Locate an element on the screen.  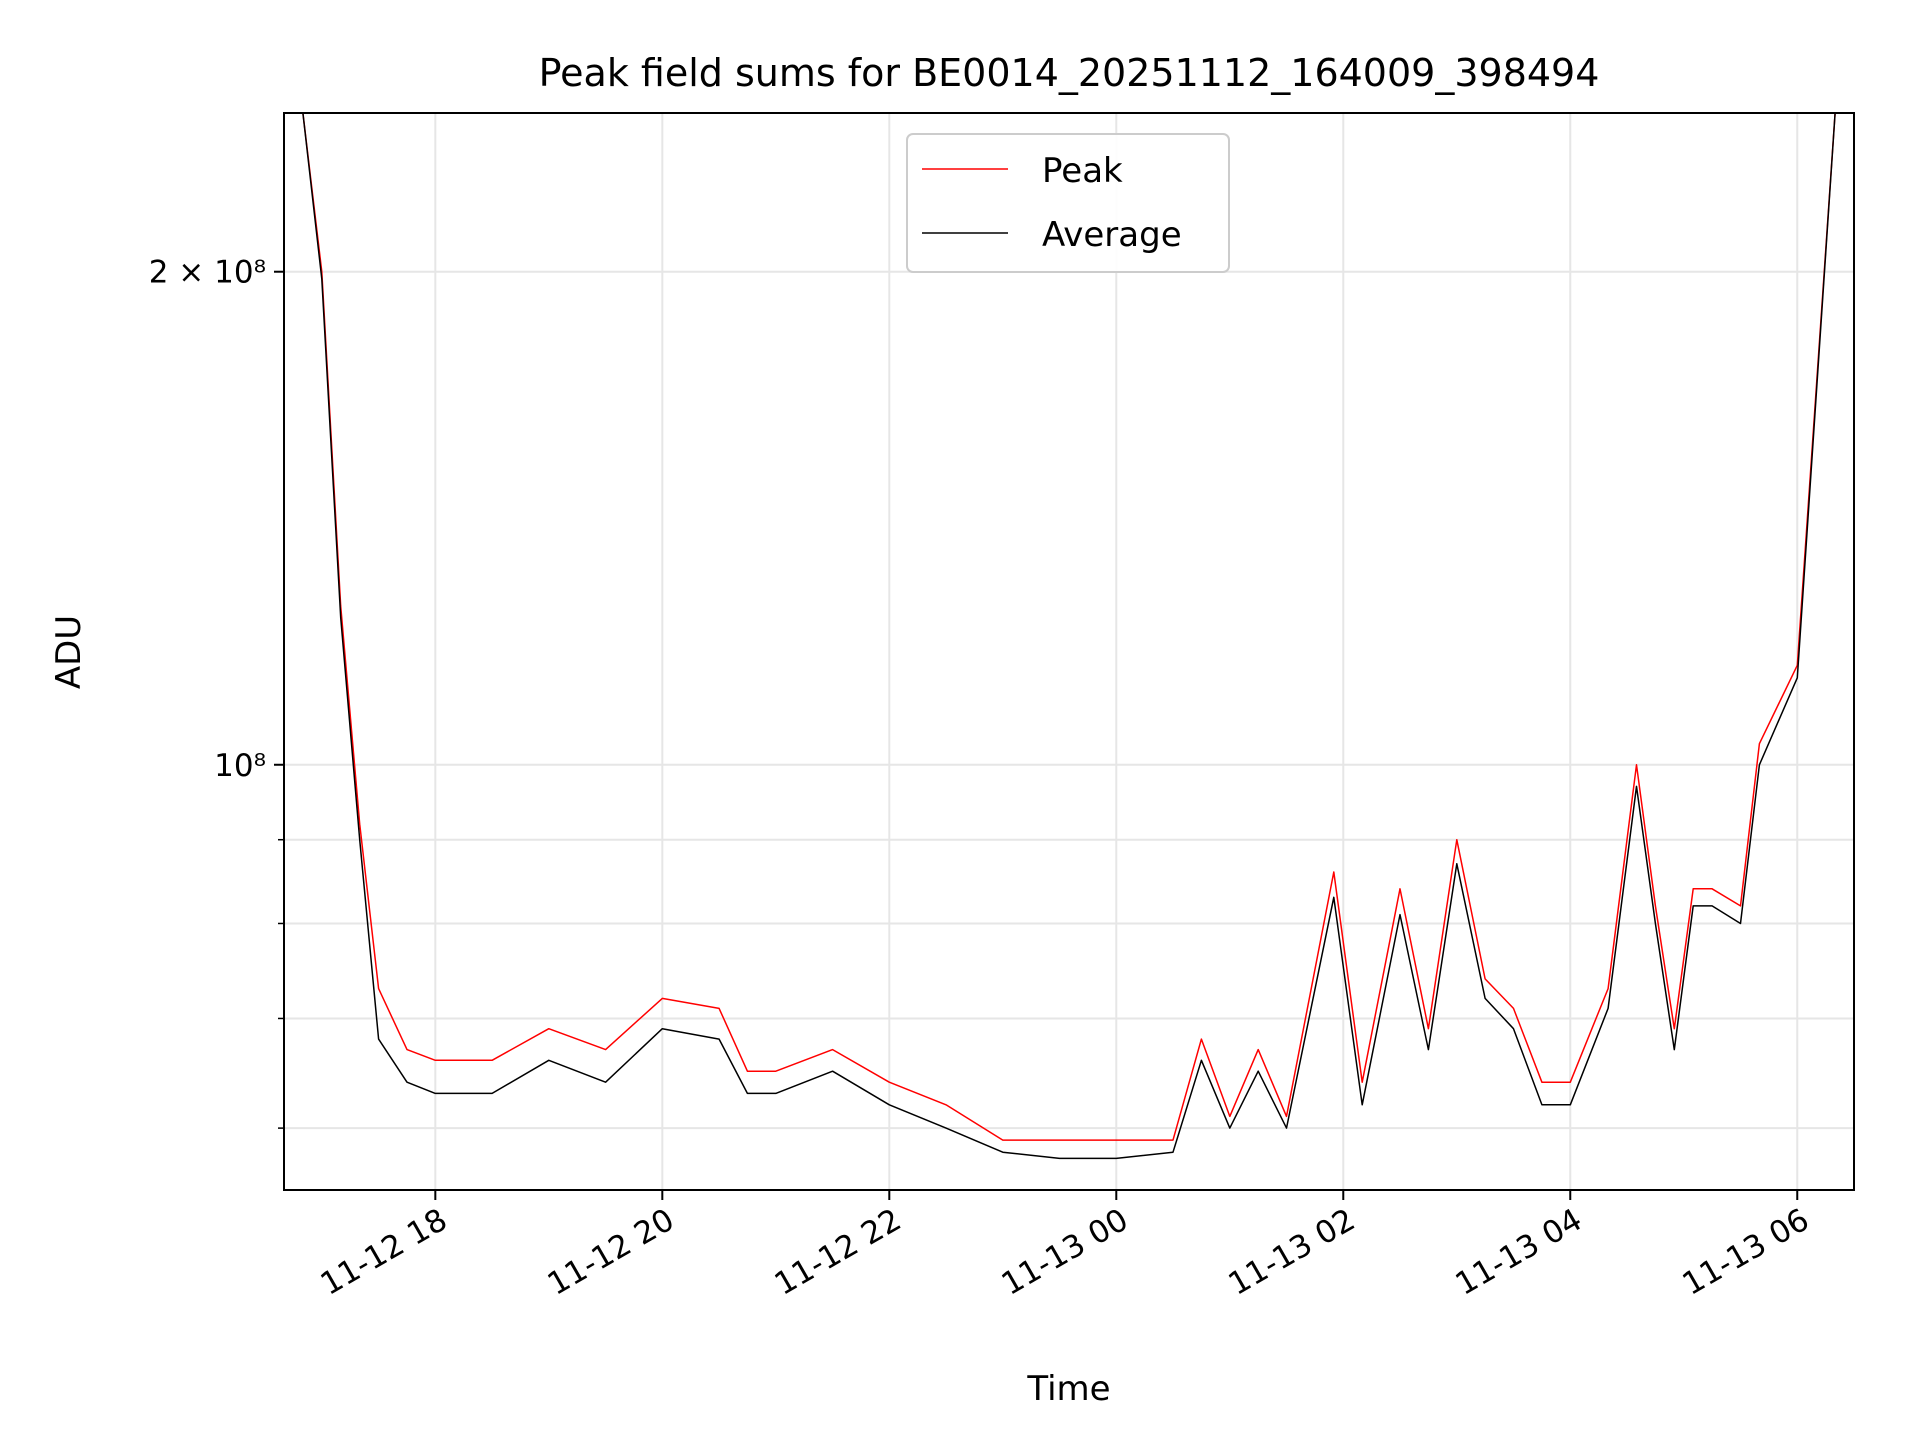
y-axis-label: ADU is located at coordinates (69, 652).